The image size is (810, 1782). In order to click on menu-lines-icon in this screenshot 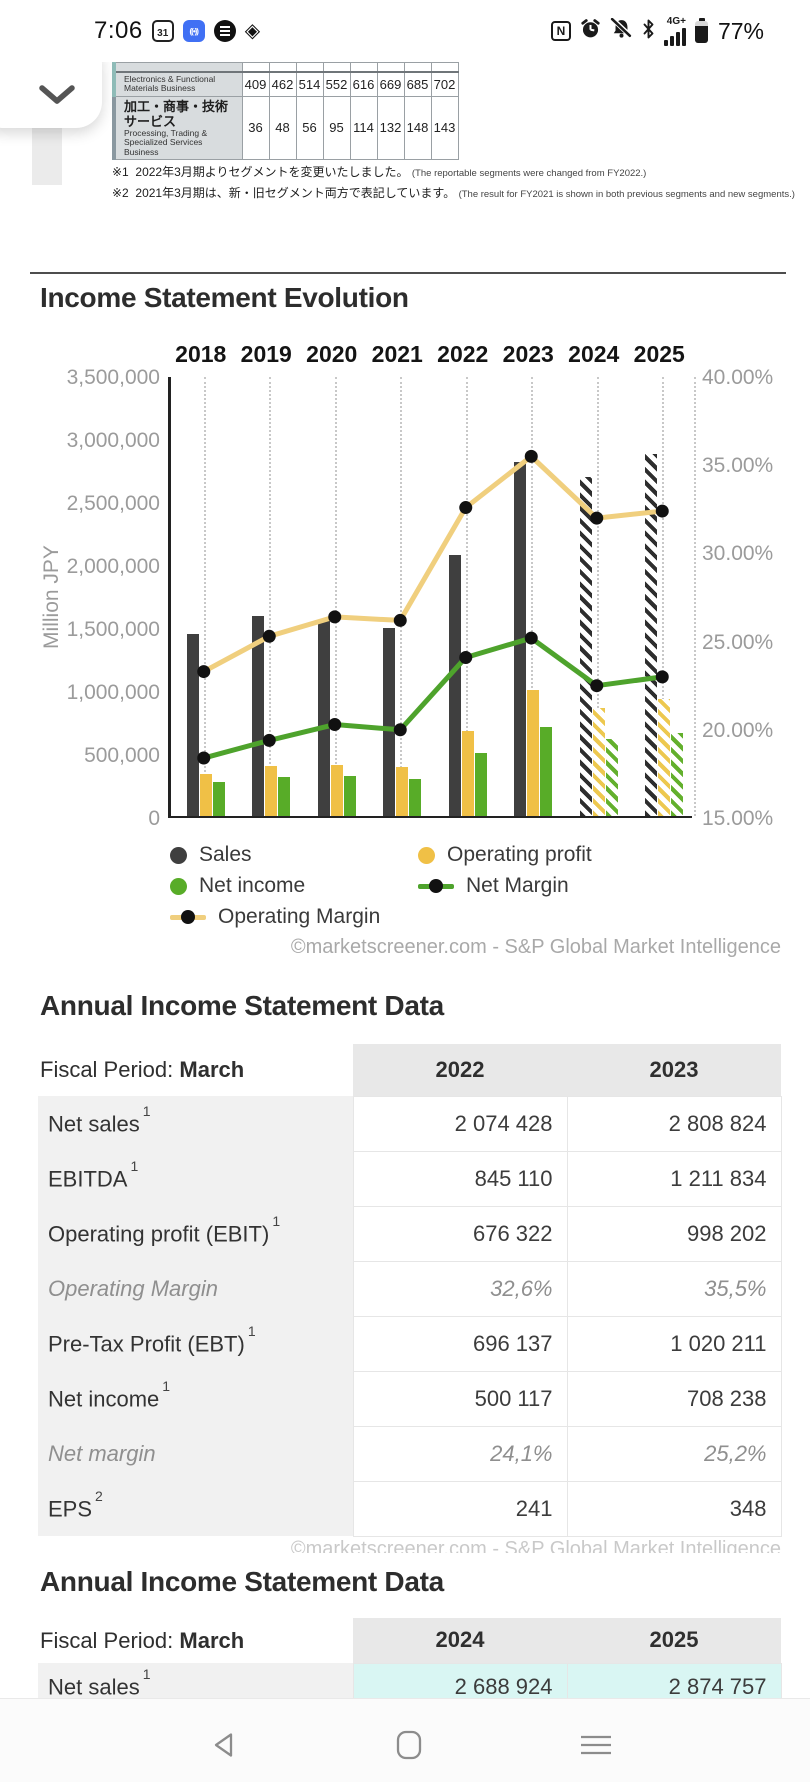, I will do `click(596, 1745)`.